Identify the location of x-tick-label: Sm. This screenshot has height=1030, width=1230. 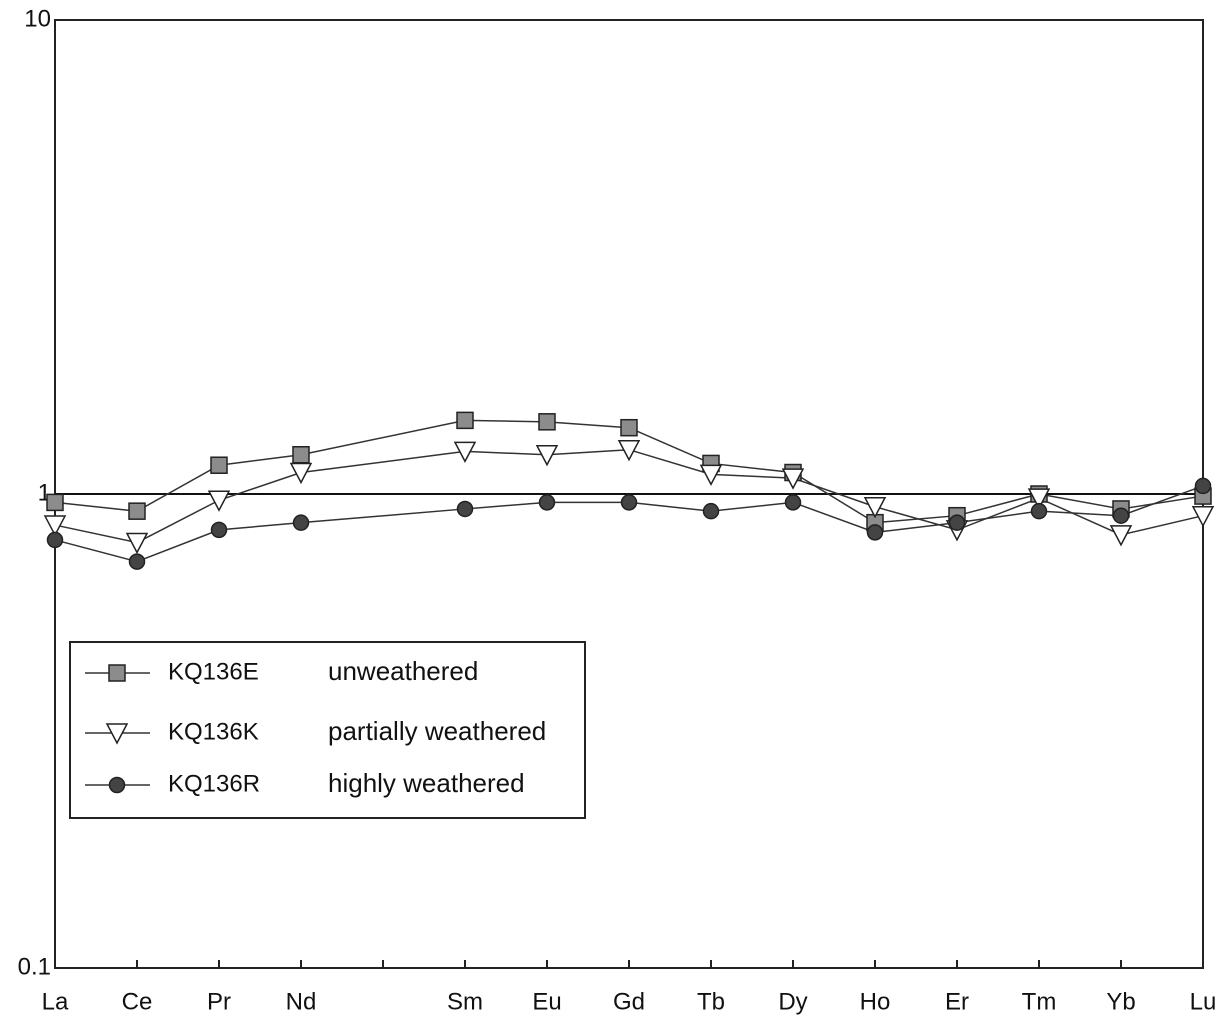
(465, 1001).